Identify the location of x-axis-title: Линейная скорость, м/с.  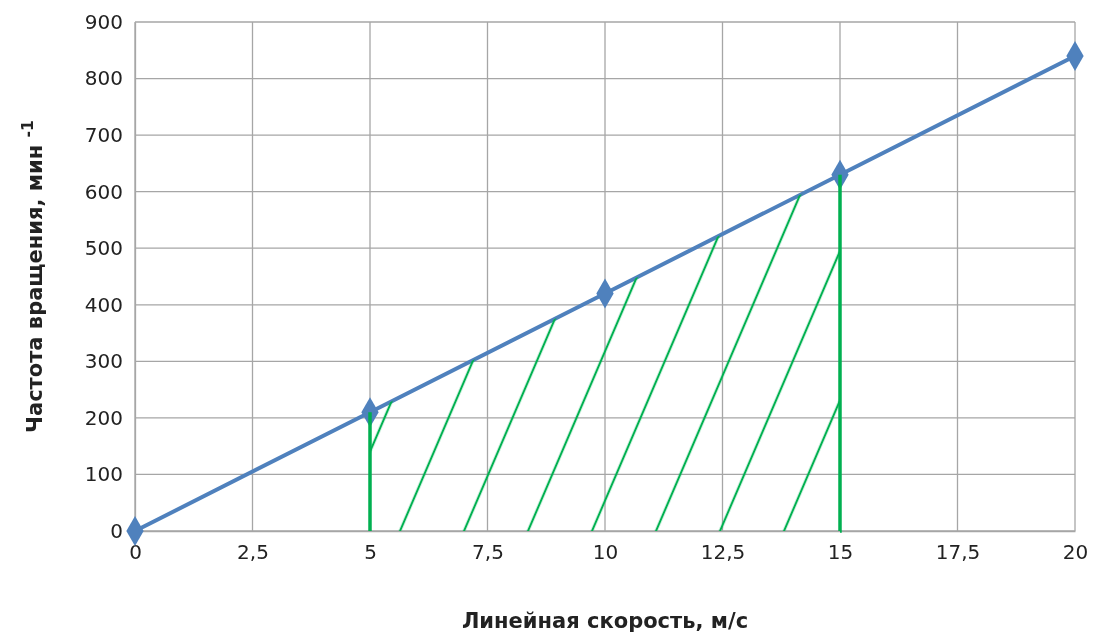
(605, 621).